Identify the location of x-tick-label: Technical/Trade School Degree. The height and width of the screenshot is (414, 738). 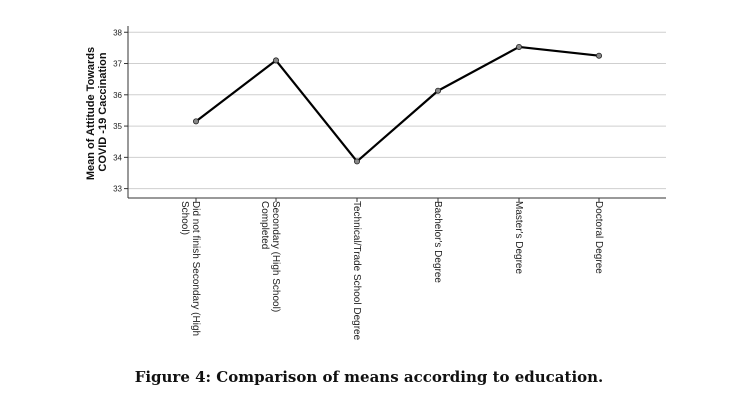
(356, 271).